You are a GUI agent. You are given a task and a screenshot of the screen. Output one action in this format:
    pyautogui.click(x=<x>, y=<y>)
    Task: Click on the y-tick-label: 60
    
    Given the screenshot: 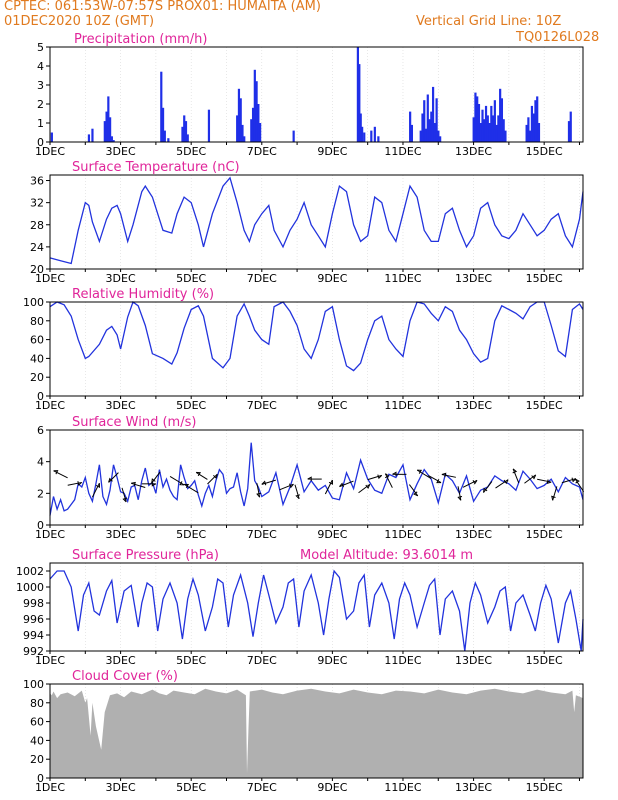 What is the action you would take?
    pyautogui.click(x=37, y=340)
    